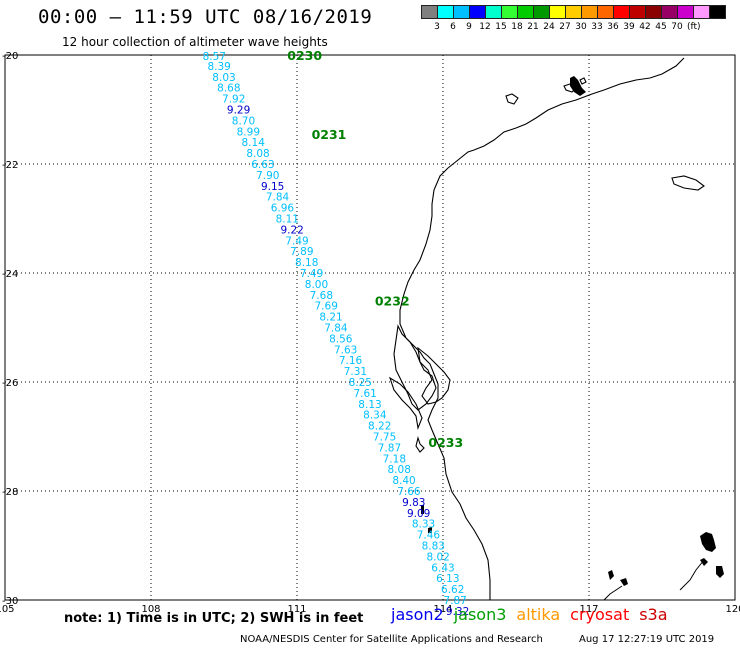 Image resolution: width=740 pixels, height=650 pixels. I want to click on lon-label: 105, so click(7, 609).